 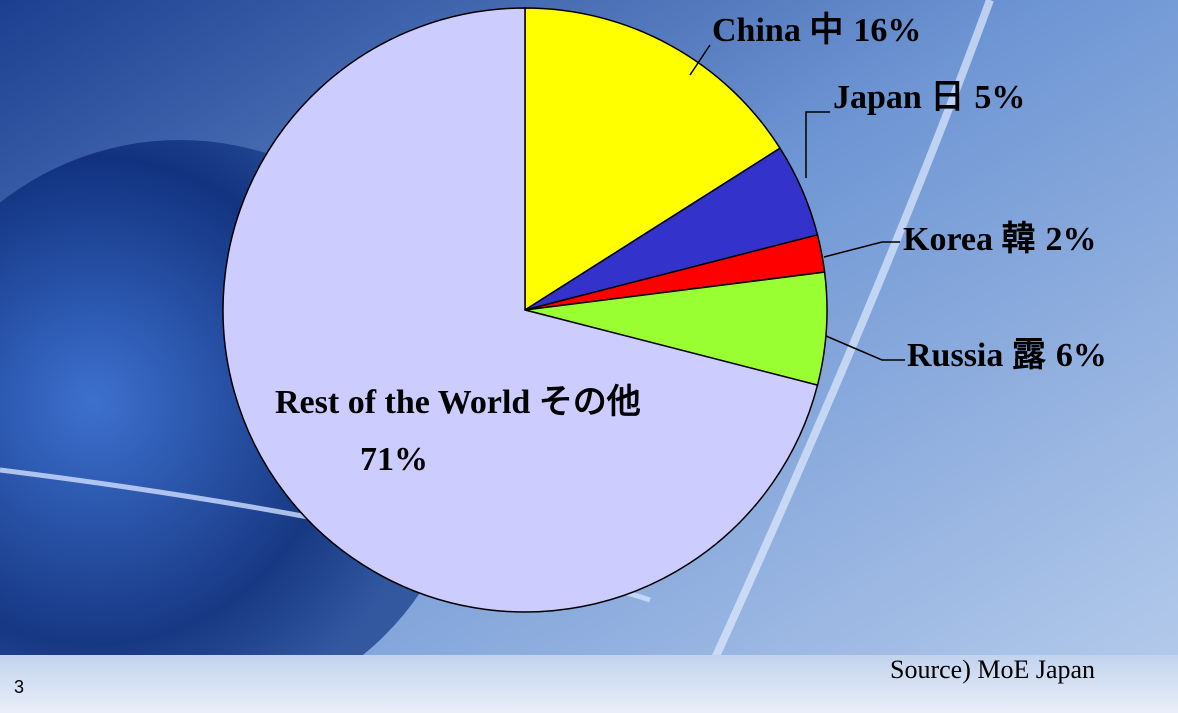 What do you see at coordinates (992, 669) in the screenshot?
I see `source: Source) MoE Japan` at bounding box center [992, 669].